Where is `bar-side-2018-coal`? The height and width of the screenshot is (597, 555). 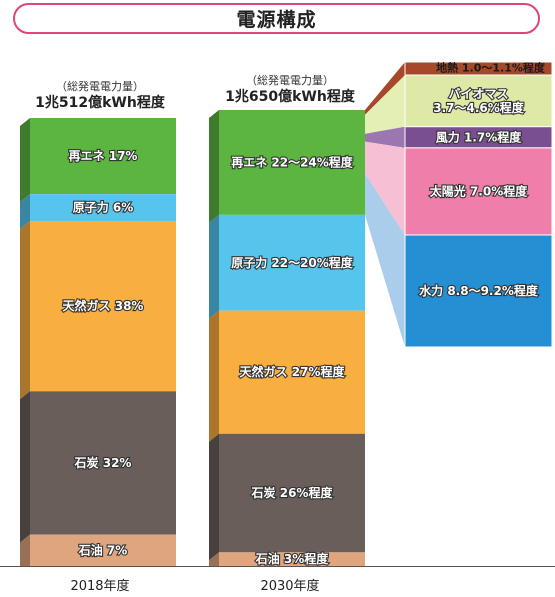 bar-side-2018-coal is located at coordinates (25, 467).